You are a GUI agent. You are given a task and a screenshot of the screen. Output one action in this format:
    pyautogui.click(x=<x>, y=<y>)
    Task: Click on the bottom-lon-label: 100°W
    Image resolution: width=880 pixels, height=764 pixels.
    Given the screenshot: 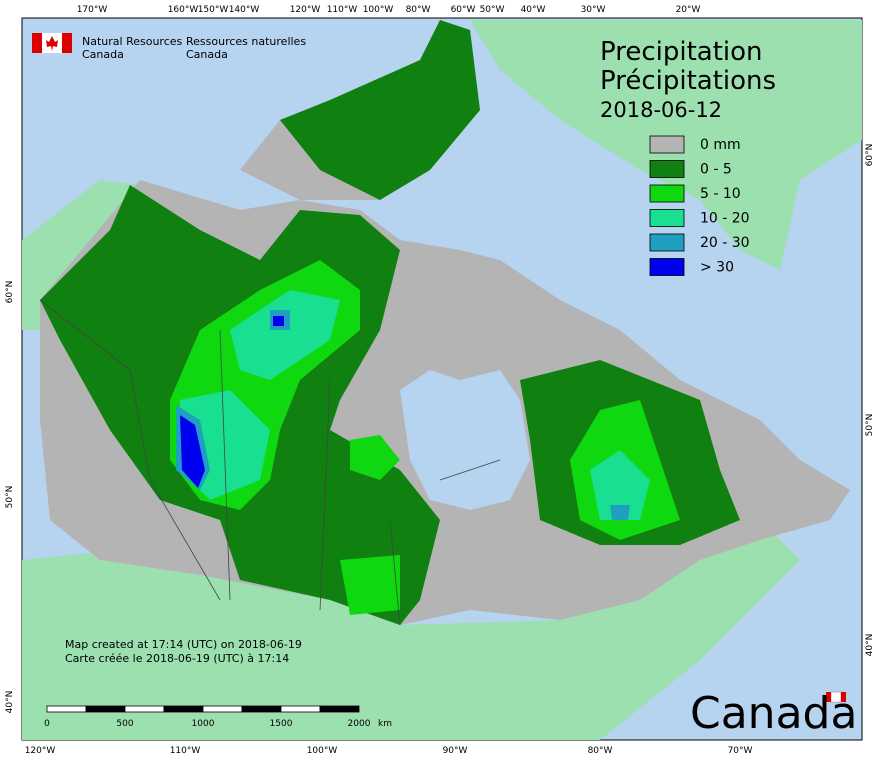 What is the action you would take?
    pyautogui.click(x=322, y=751)
    